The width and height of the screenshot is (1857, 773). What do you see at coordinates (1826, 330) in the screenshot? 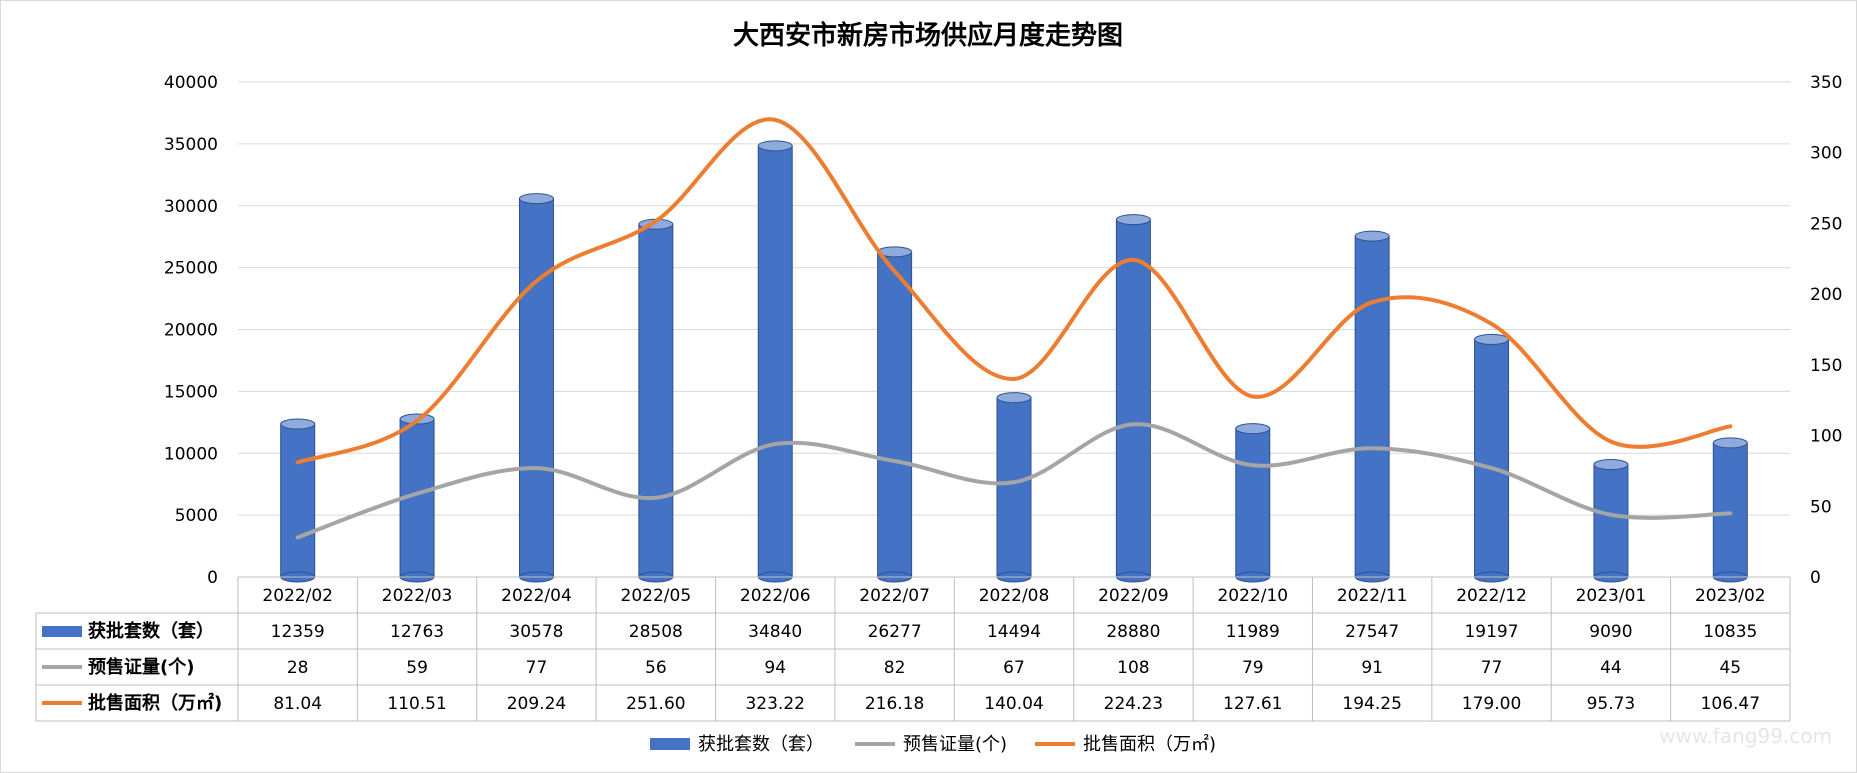
I see `y-axis-right: 0 50 100 150 200 250 300 350` at bounding box center [1826, 330].